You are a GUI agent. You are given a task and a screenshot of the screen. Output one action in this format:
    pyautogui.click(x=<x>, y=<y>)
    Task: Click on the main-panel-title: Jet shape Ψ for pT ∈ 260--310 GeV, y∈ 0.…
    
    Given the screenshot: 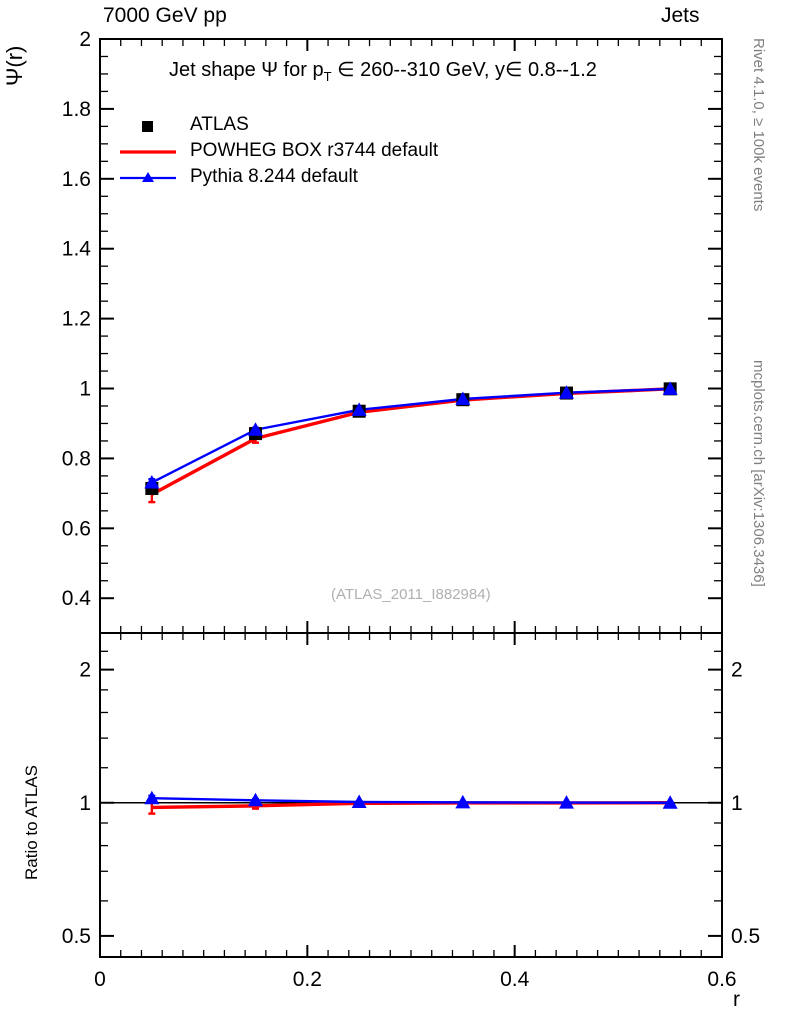 What is the action you would take?
    pyautogui.click(x=383, y=70)
    